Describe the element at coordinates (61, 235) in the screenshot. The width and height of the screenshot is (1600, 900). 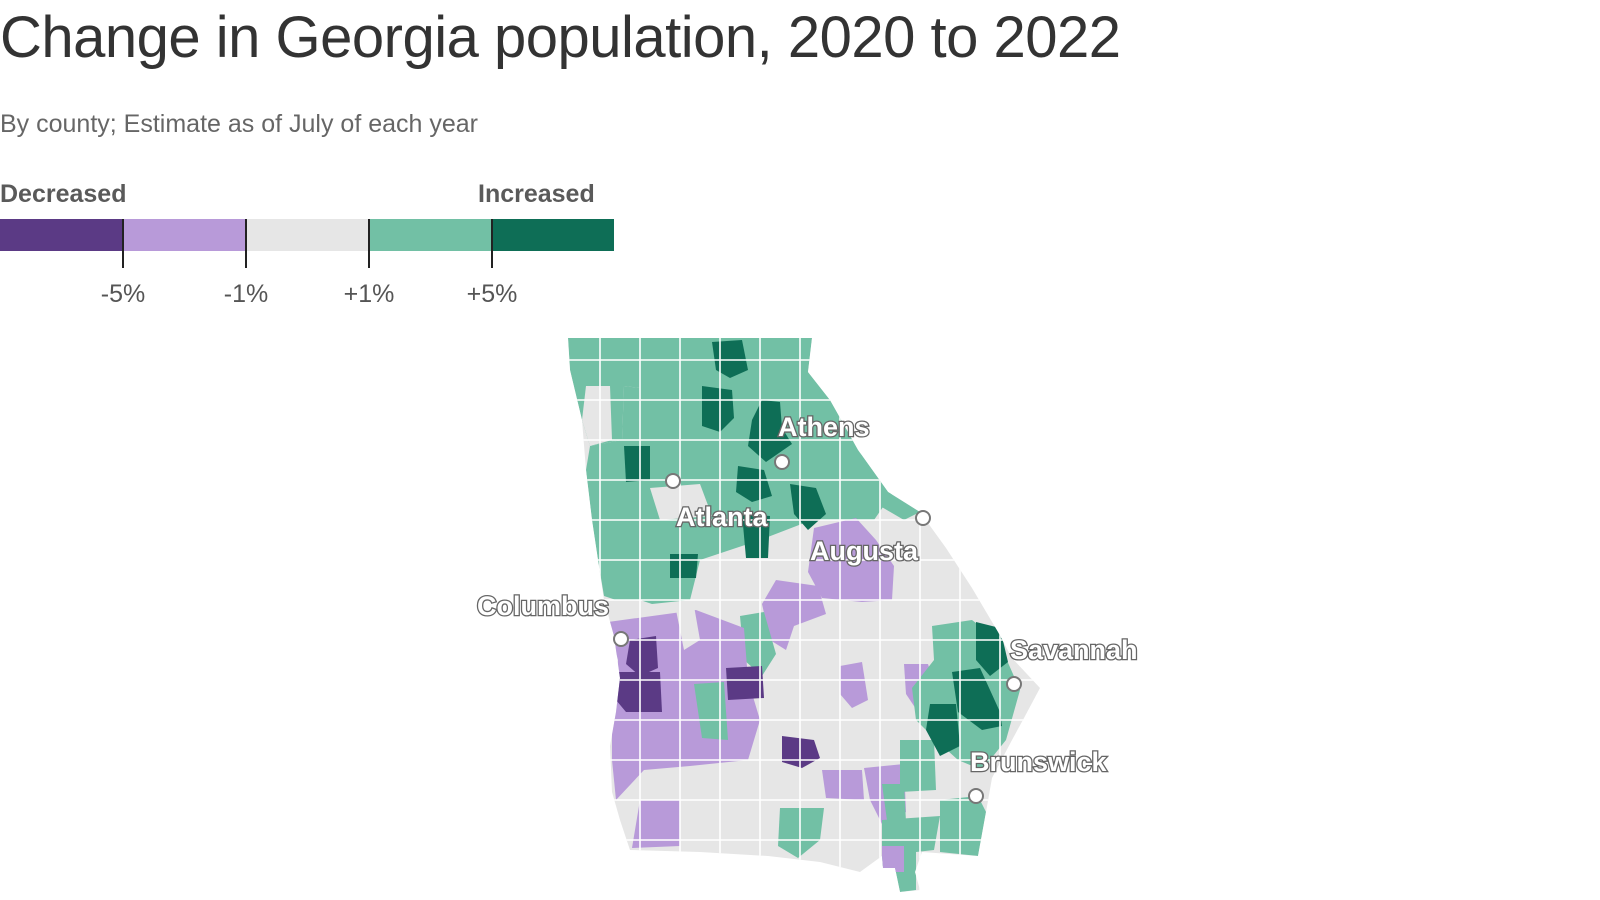
I see `legend-bin-strong-decrease` at that location.